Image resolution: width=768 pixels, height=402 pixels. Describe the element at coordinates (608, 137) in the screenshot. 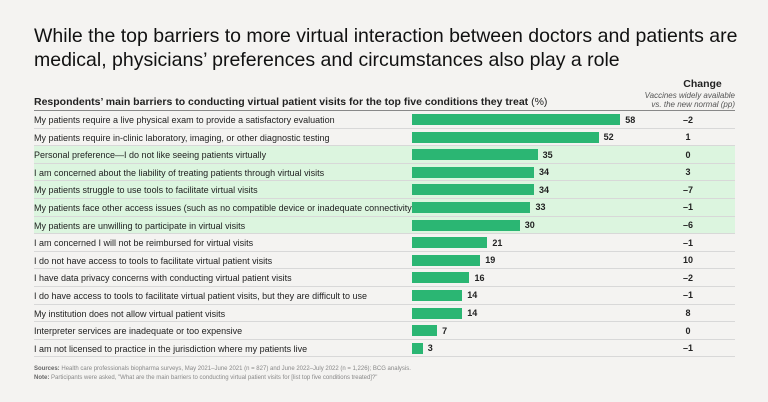

I see `bar-value-label: 52` at that location.